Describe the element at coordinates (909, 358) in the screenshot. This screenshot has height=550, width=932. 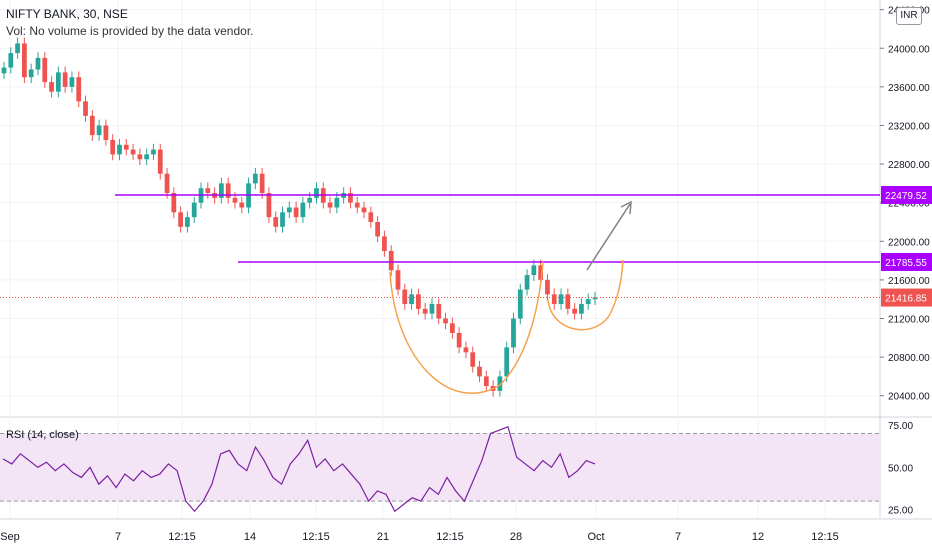
I see `price-tick-label: 20800.00` at that location.